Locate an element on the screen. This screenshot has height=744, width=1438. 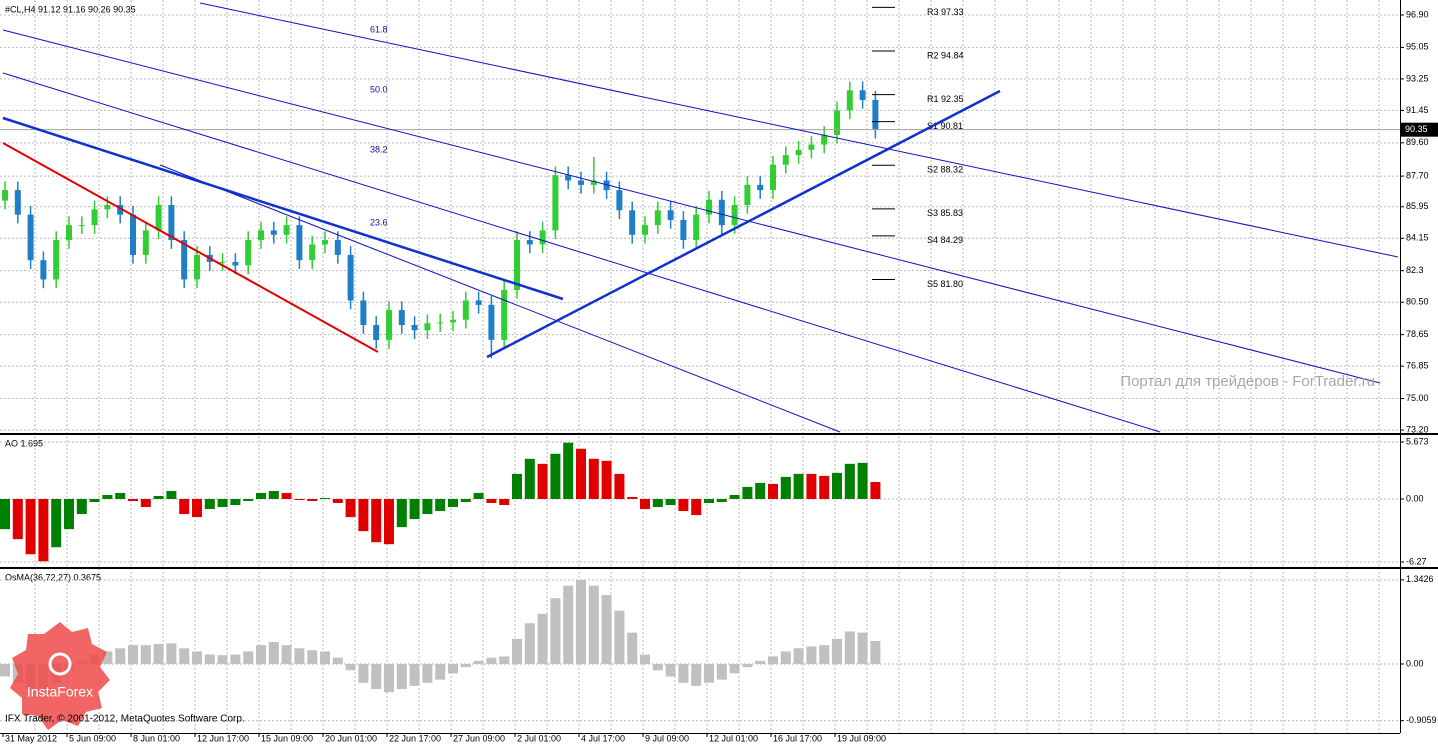
fib-label: 23.6 is located at coordinates (379, 222).